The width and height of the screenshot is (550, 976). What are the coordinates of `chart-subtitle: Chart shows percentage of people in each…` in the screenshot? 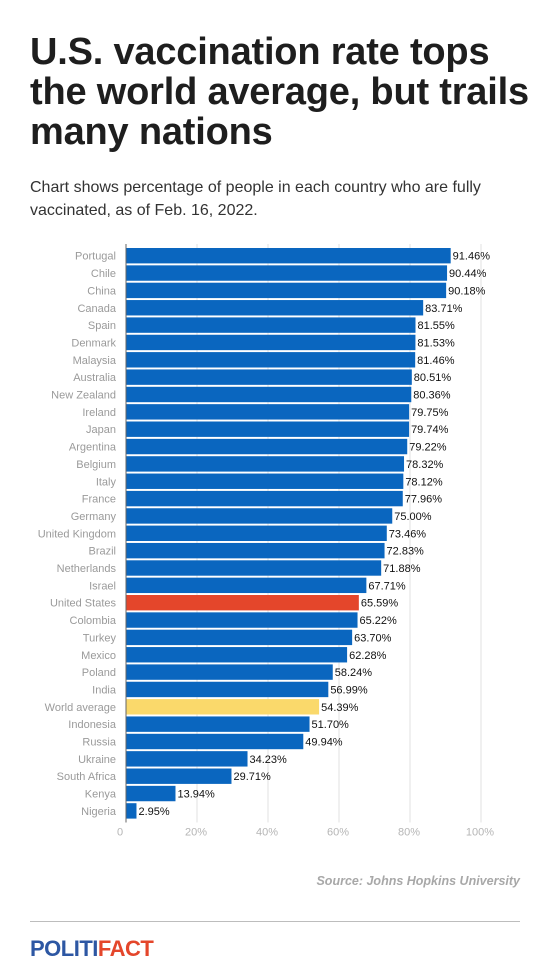 It's located at (255, 199).